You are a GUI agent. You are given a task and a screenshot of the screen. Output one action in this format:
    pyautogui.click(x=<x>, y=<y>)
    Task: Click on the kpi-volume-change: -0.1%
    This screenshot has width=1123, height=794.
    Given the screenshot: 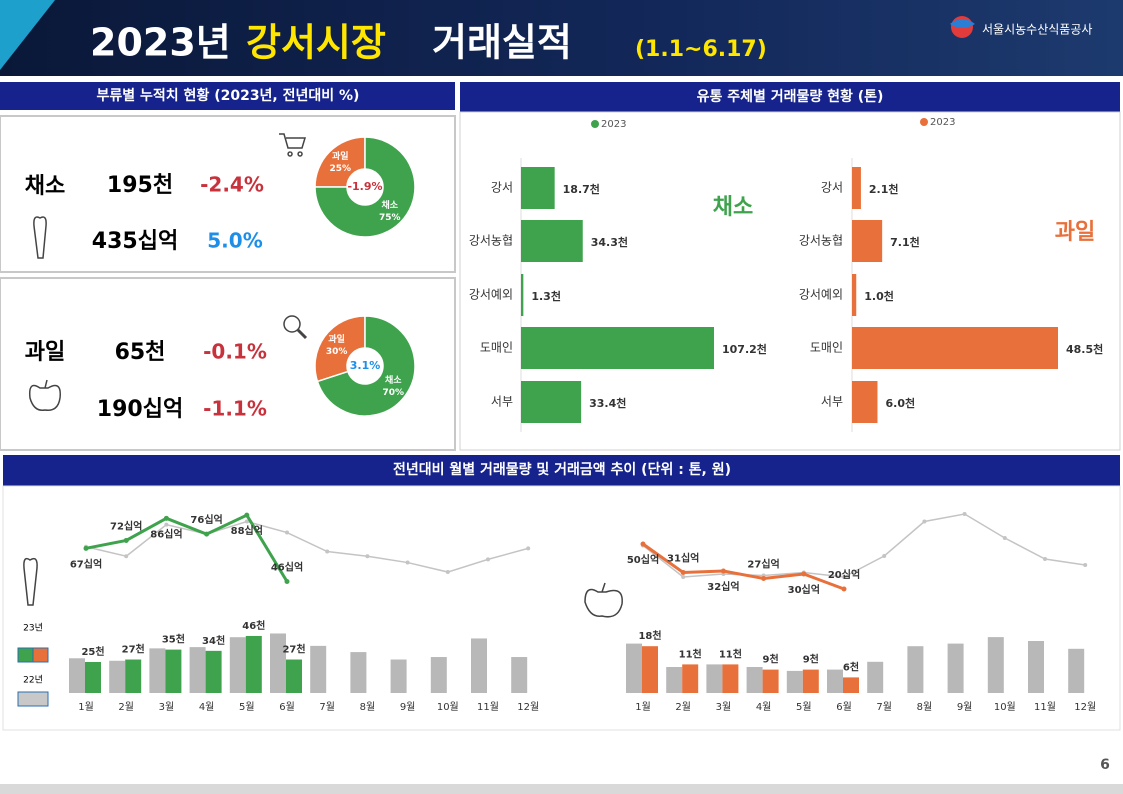 What is the action you would take?
    pyautogui.click(x=235, y=352)
    